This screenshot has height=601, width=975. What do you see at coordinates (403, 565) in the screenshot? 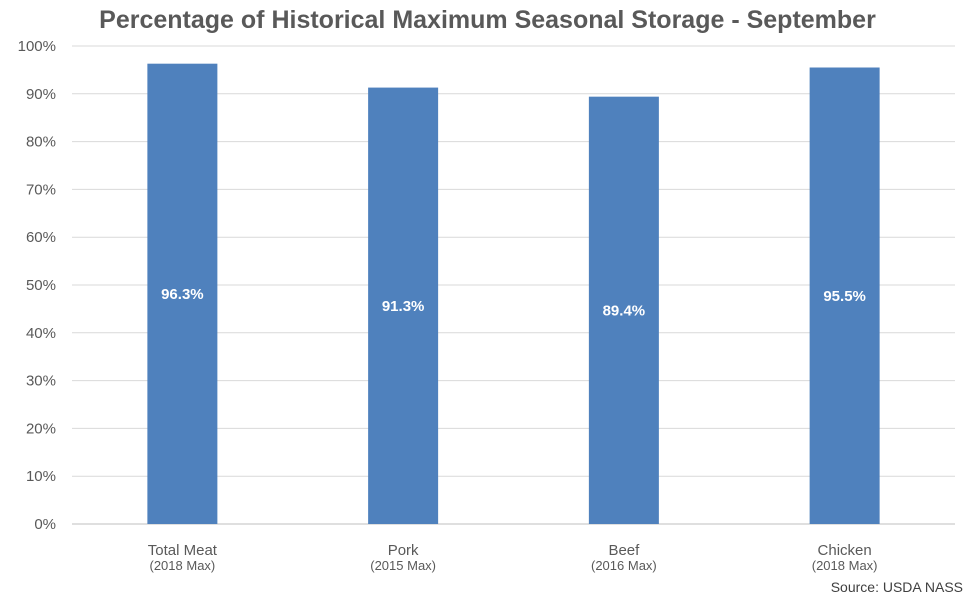
I see `x-tick-sublabel: (2015 Max)` at bounding box center [403, 565].